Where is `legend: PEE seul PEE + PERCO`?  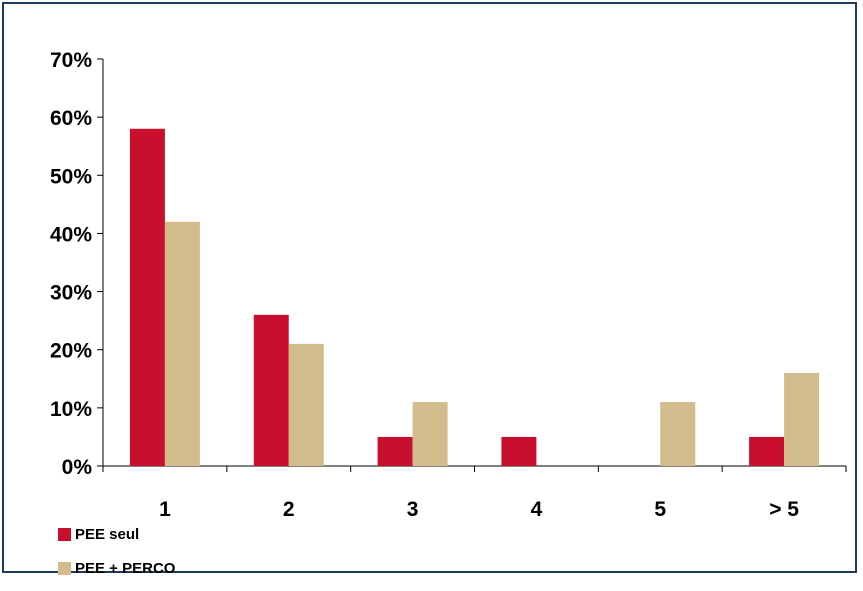 legend: PEE seul PEE + PERCO is located at coordinates (116, 557).